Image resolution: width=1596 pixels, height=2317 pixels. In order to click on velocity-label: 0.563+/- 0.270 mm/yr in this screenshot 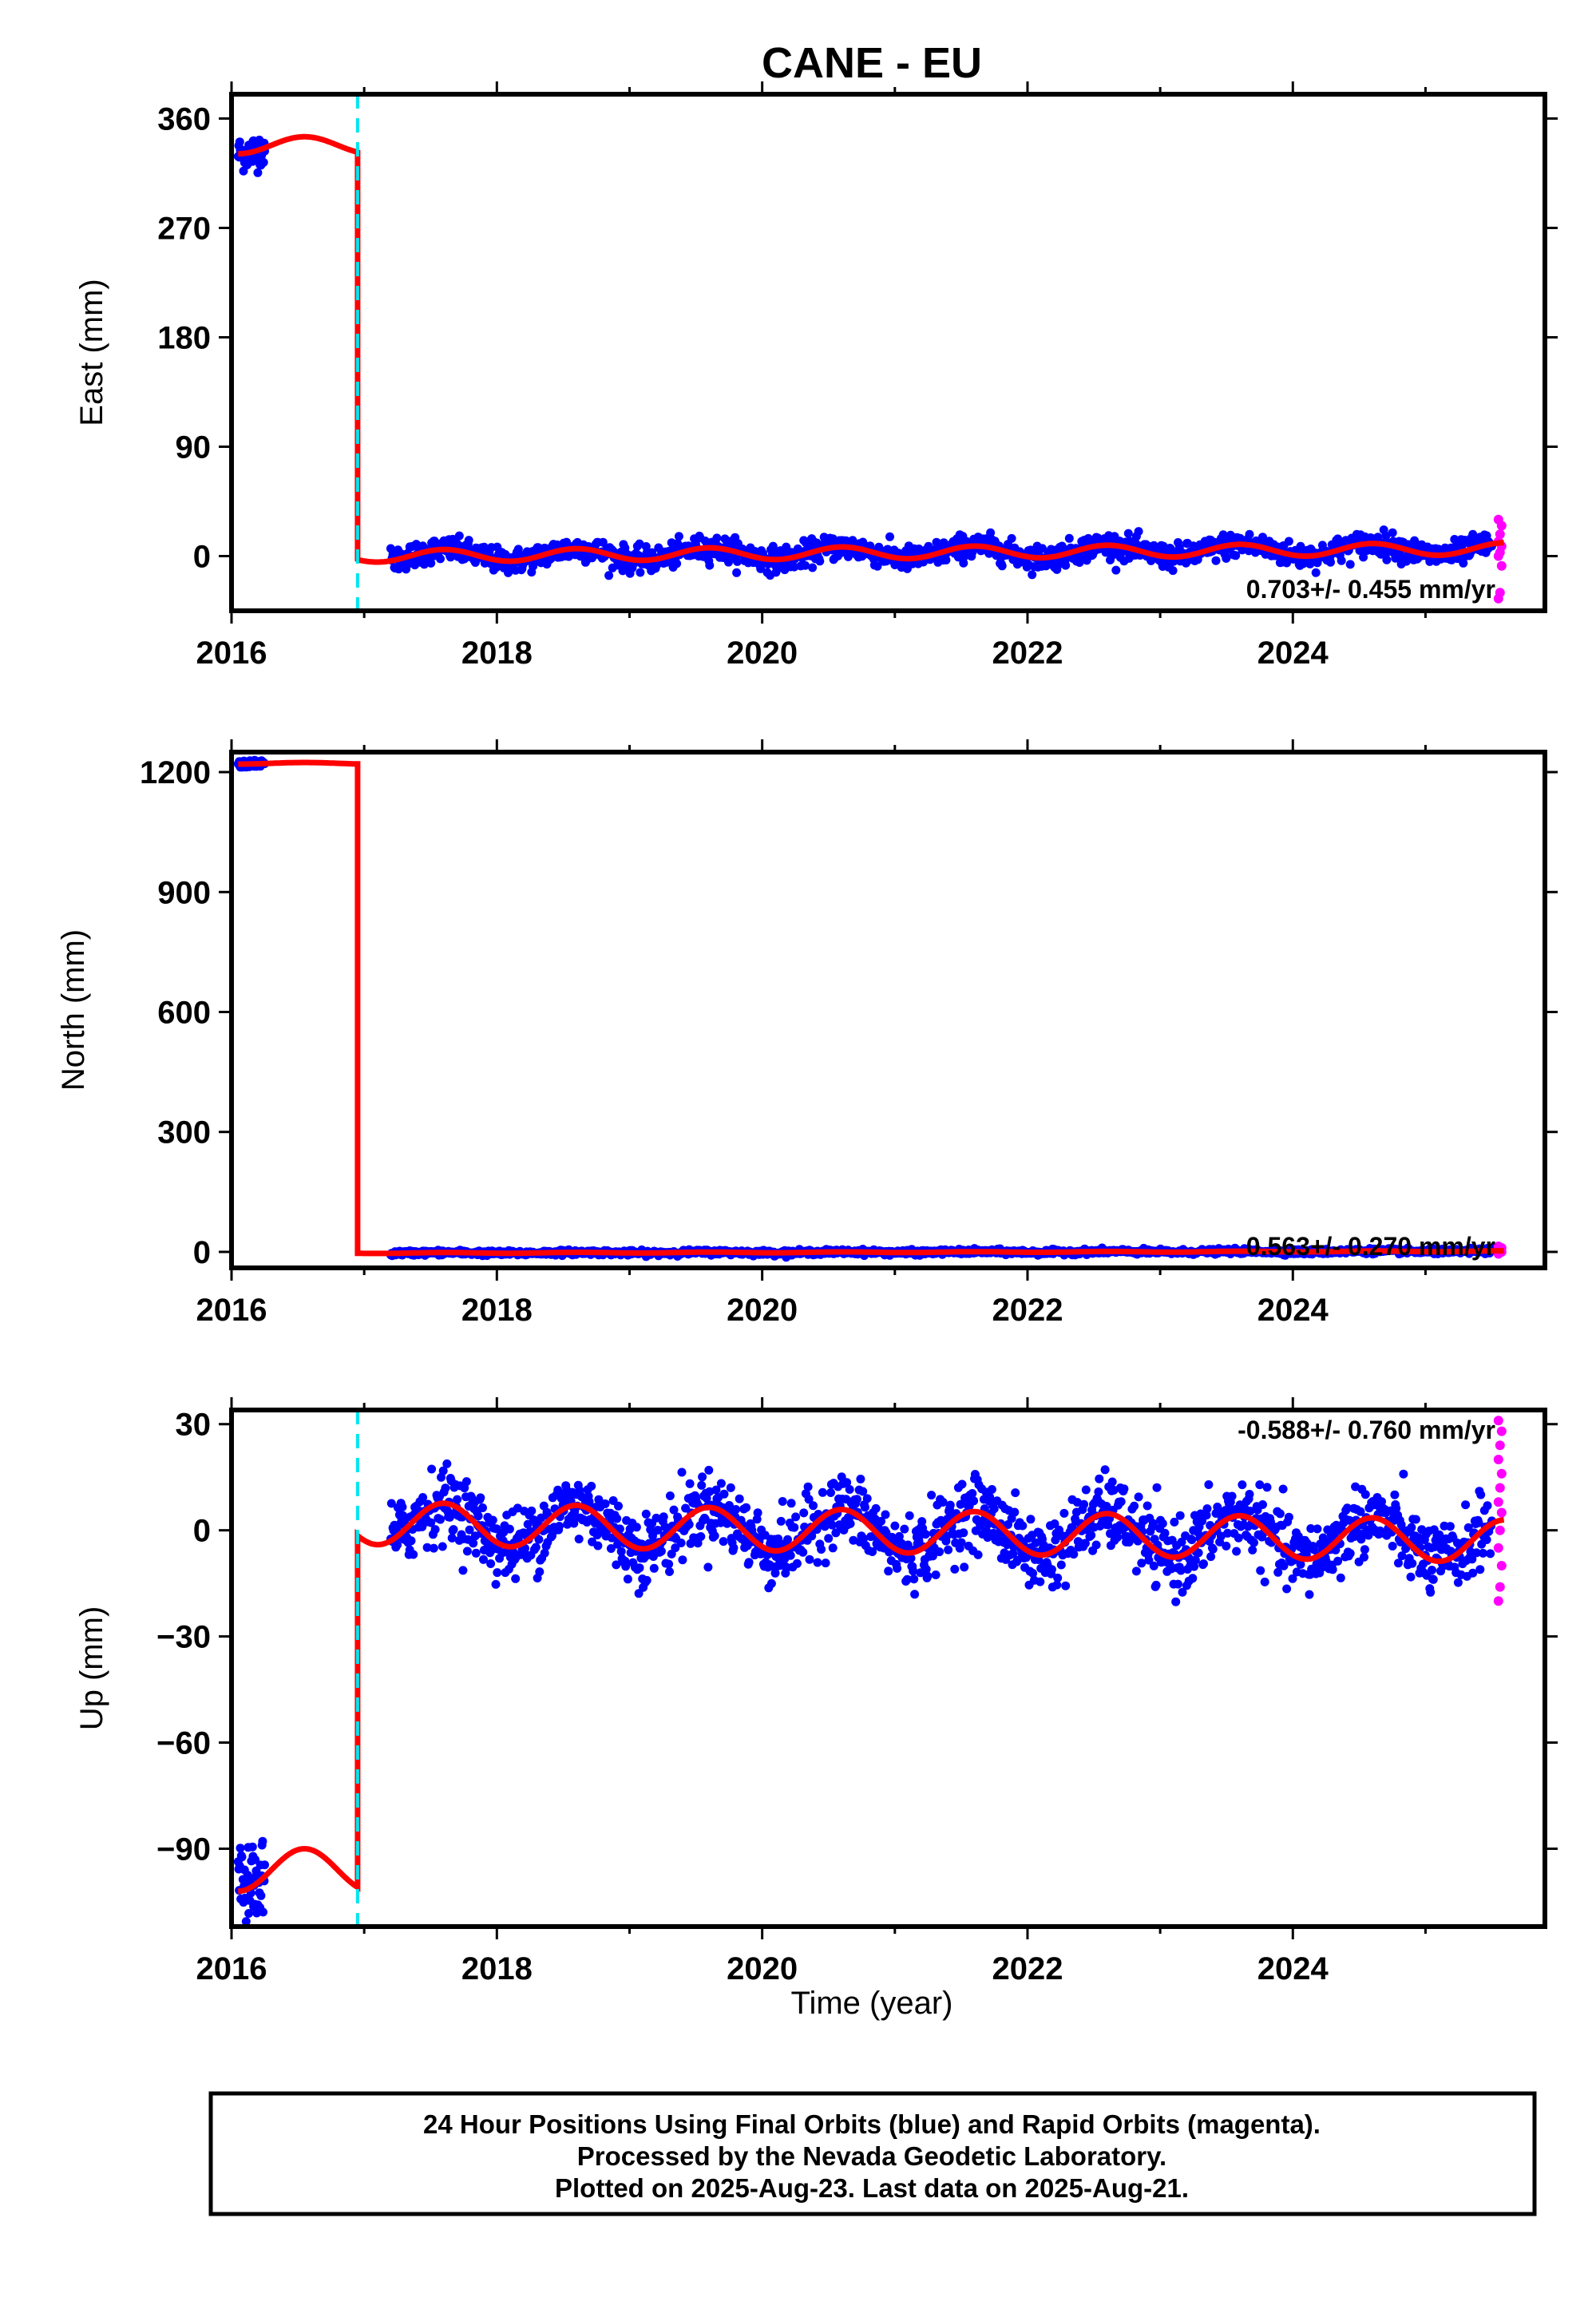, I will do `click(1370, 1246)`.